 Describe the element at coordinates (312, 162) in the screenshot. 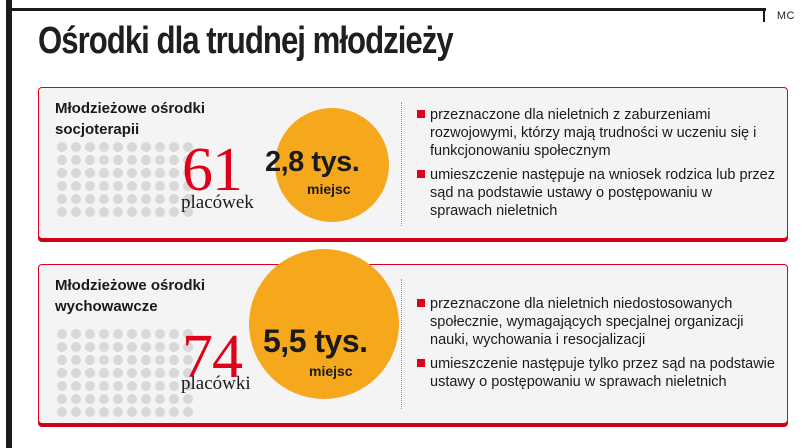

I see `places-value: 2,8 tys.` at that location.